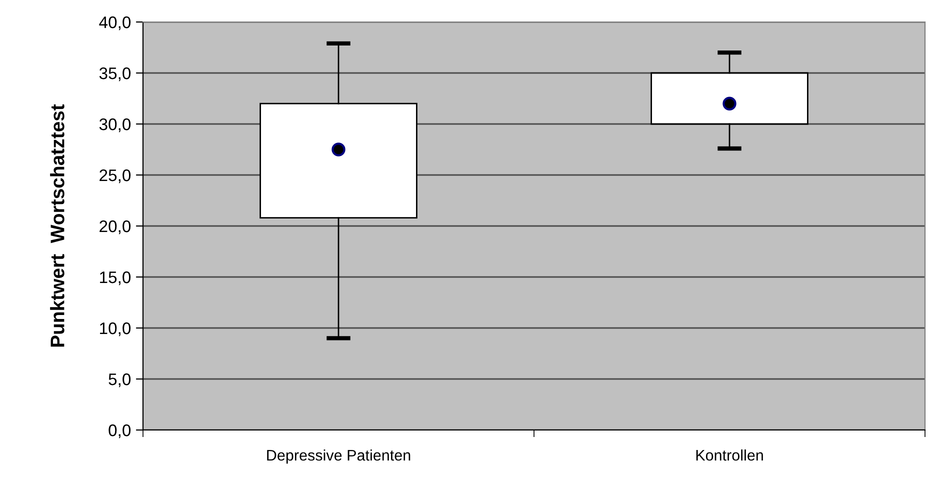 The image size is (929, 477). I want to click on y-tick-label: 35,0, so click(115, 74).